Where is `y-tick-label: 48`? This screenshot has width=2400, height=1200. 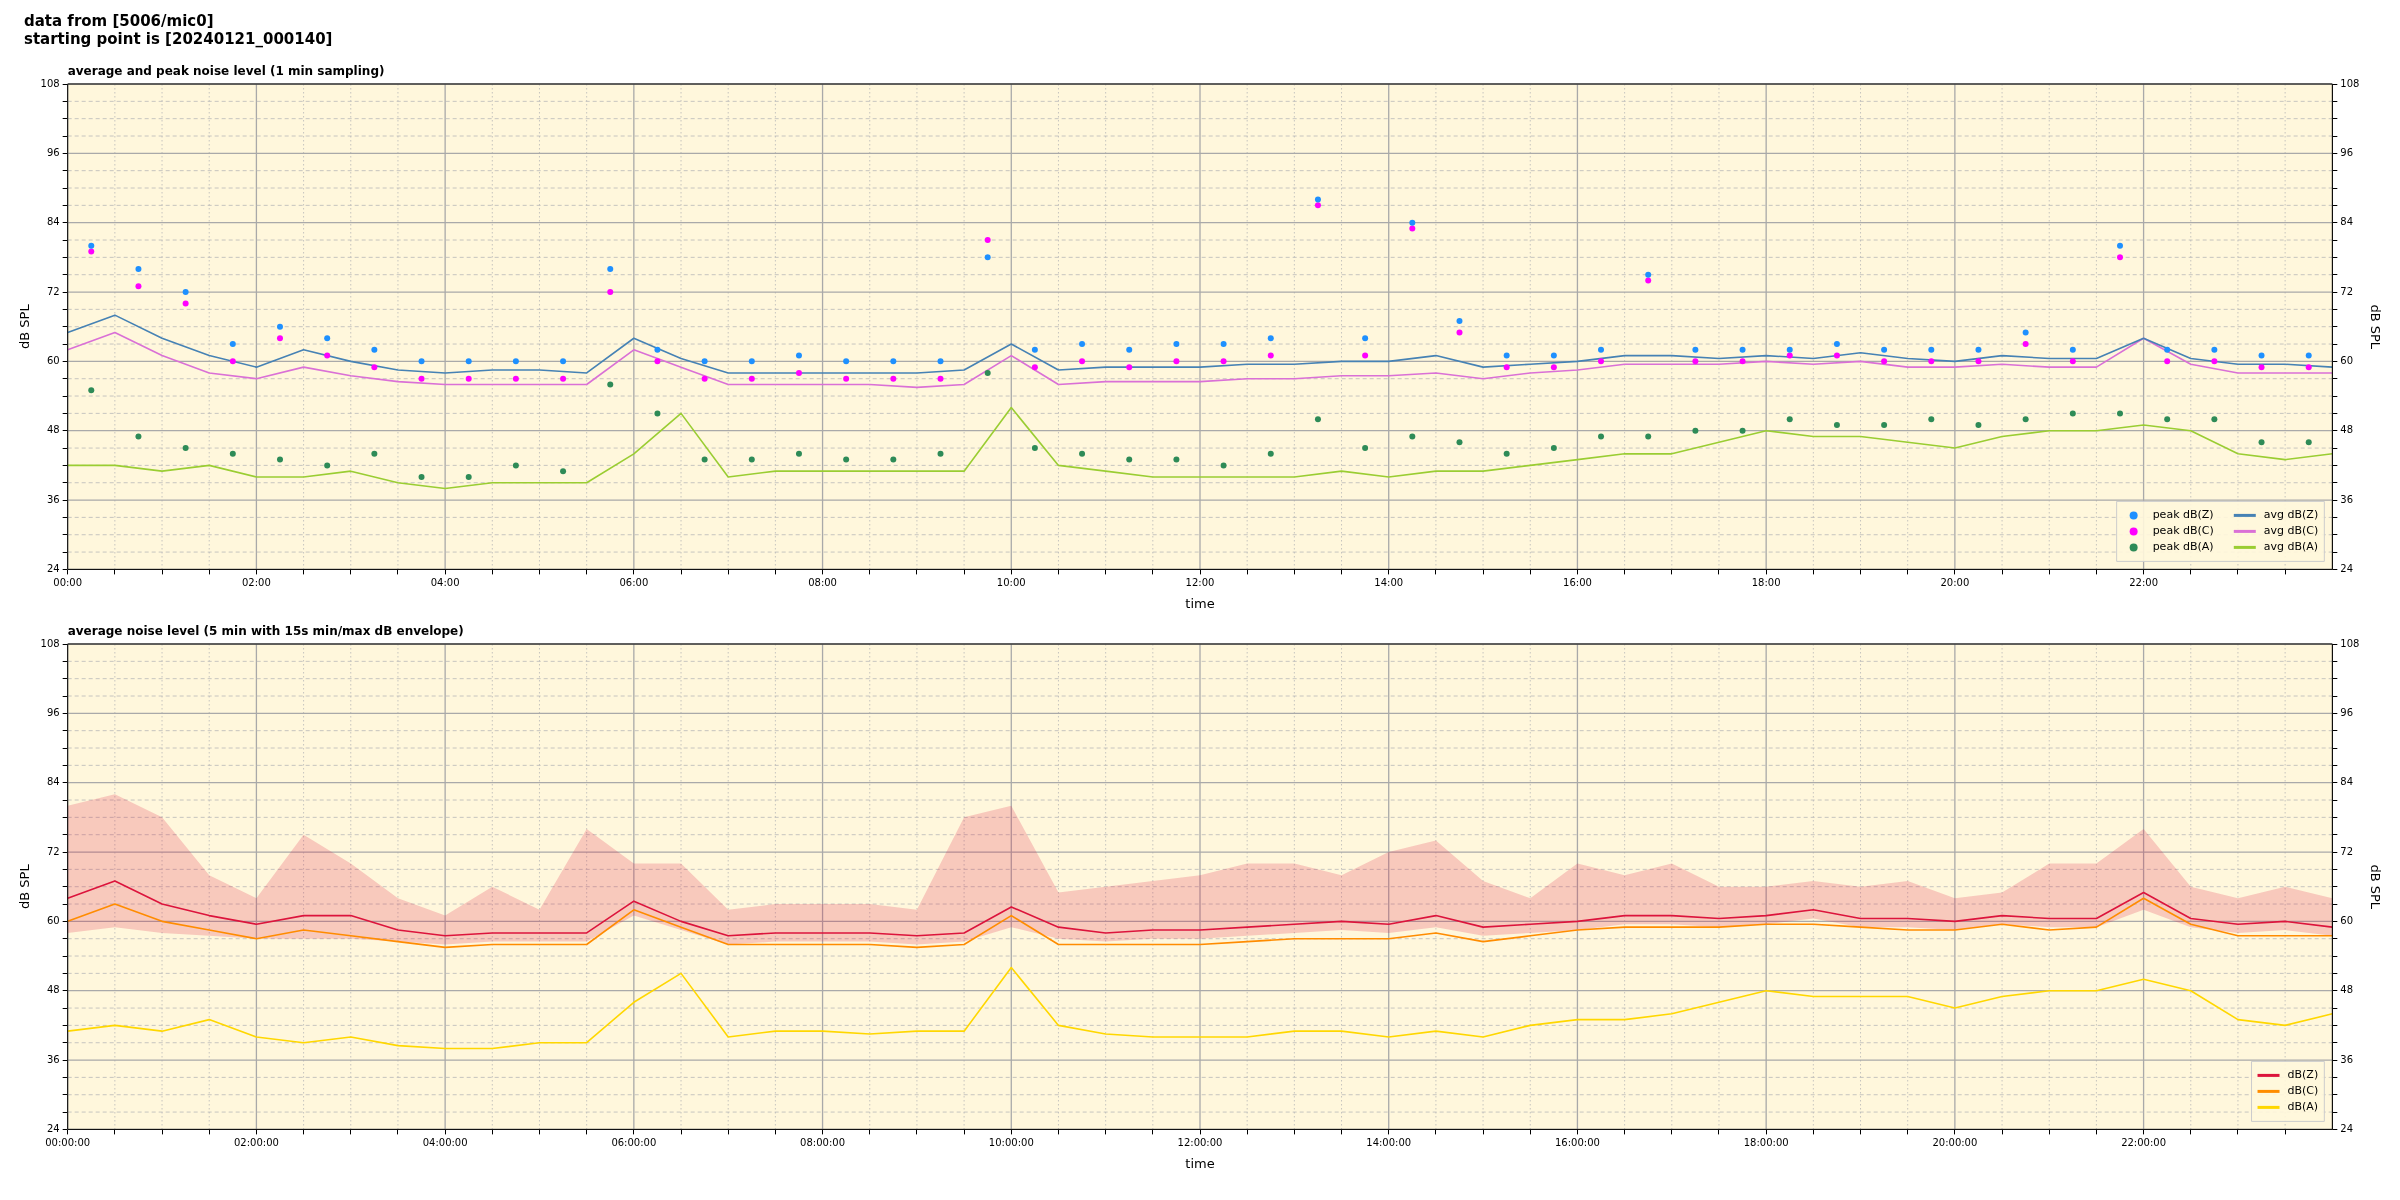
y-tick-label: 48 is located at coordinates (53, 990).